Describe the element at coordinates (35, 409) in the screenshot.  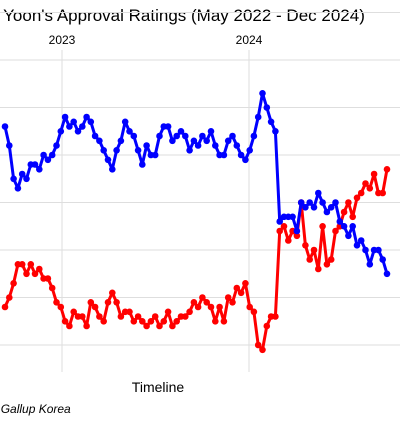
I see `source-caption: Source: Gallup Korea` at that location.